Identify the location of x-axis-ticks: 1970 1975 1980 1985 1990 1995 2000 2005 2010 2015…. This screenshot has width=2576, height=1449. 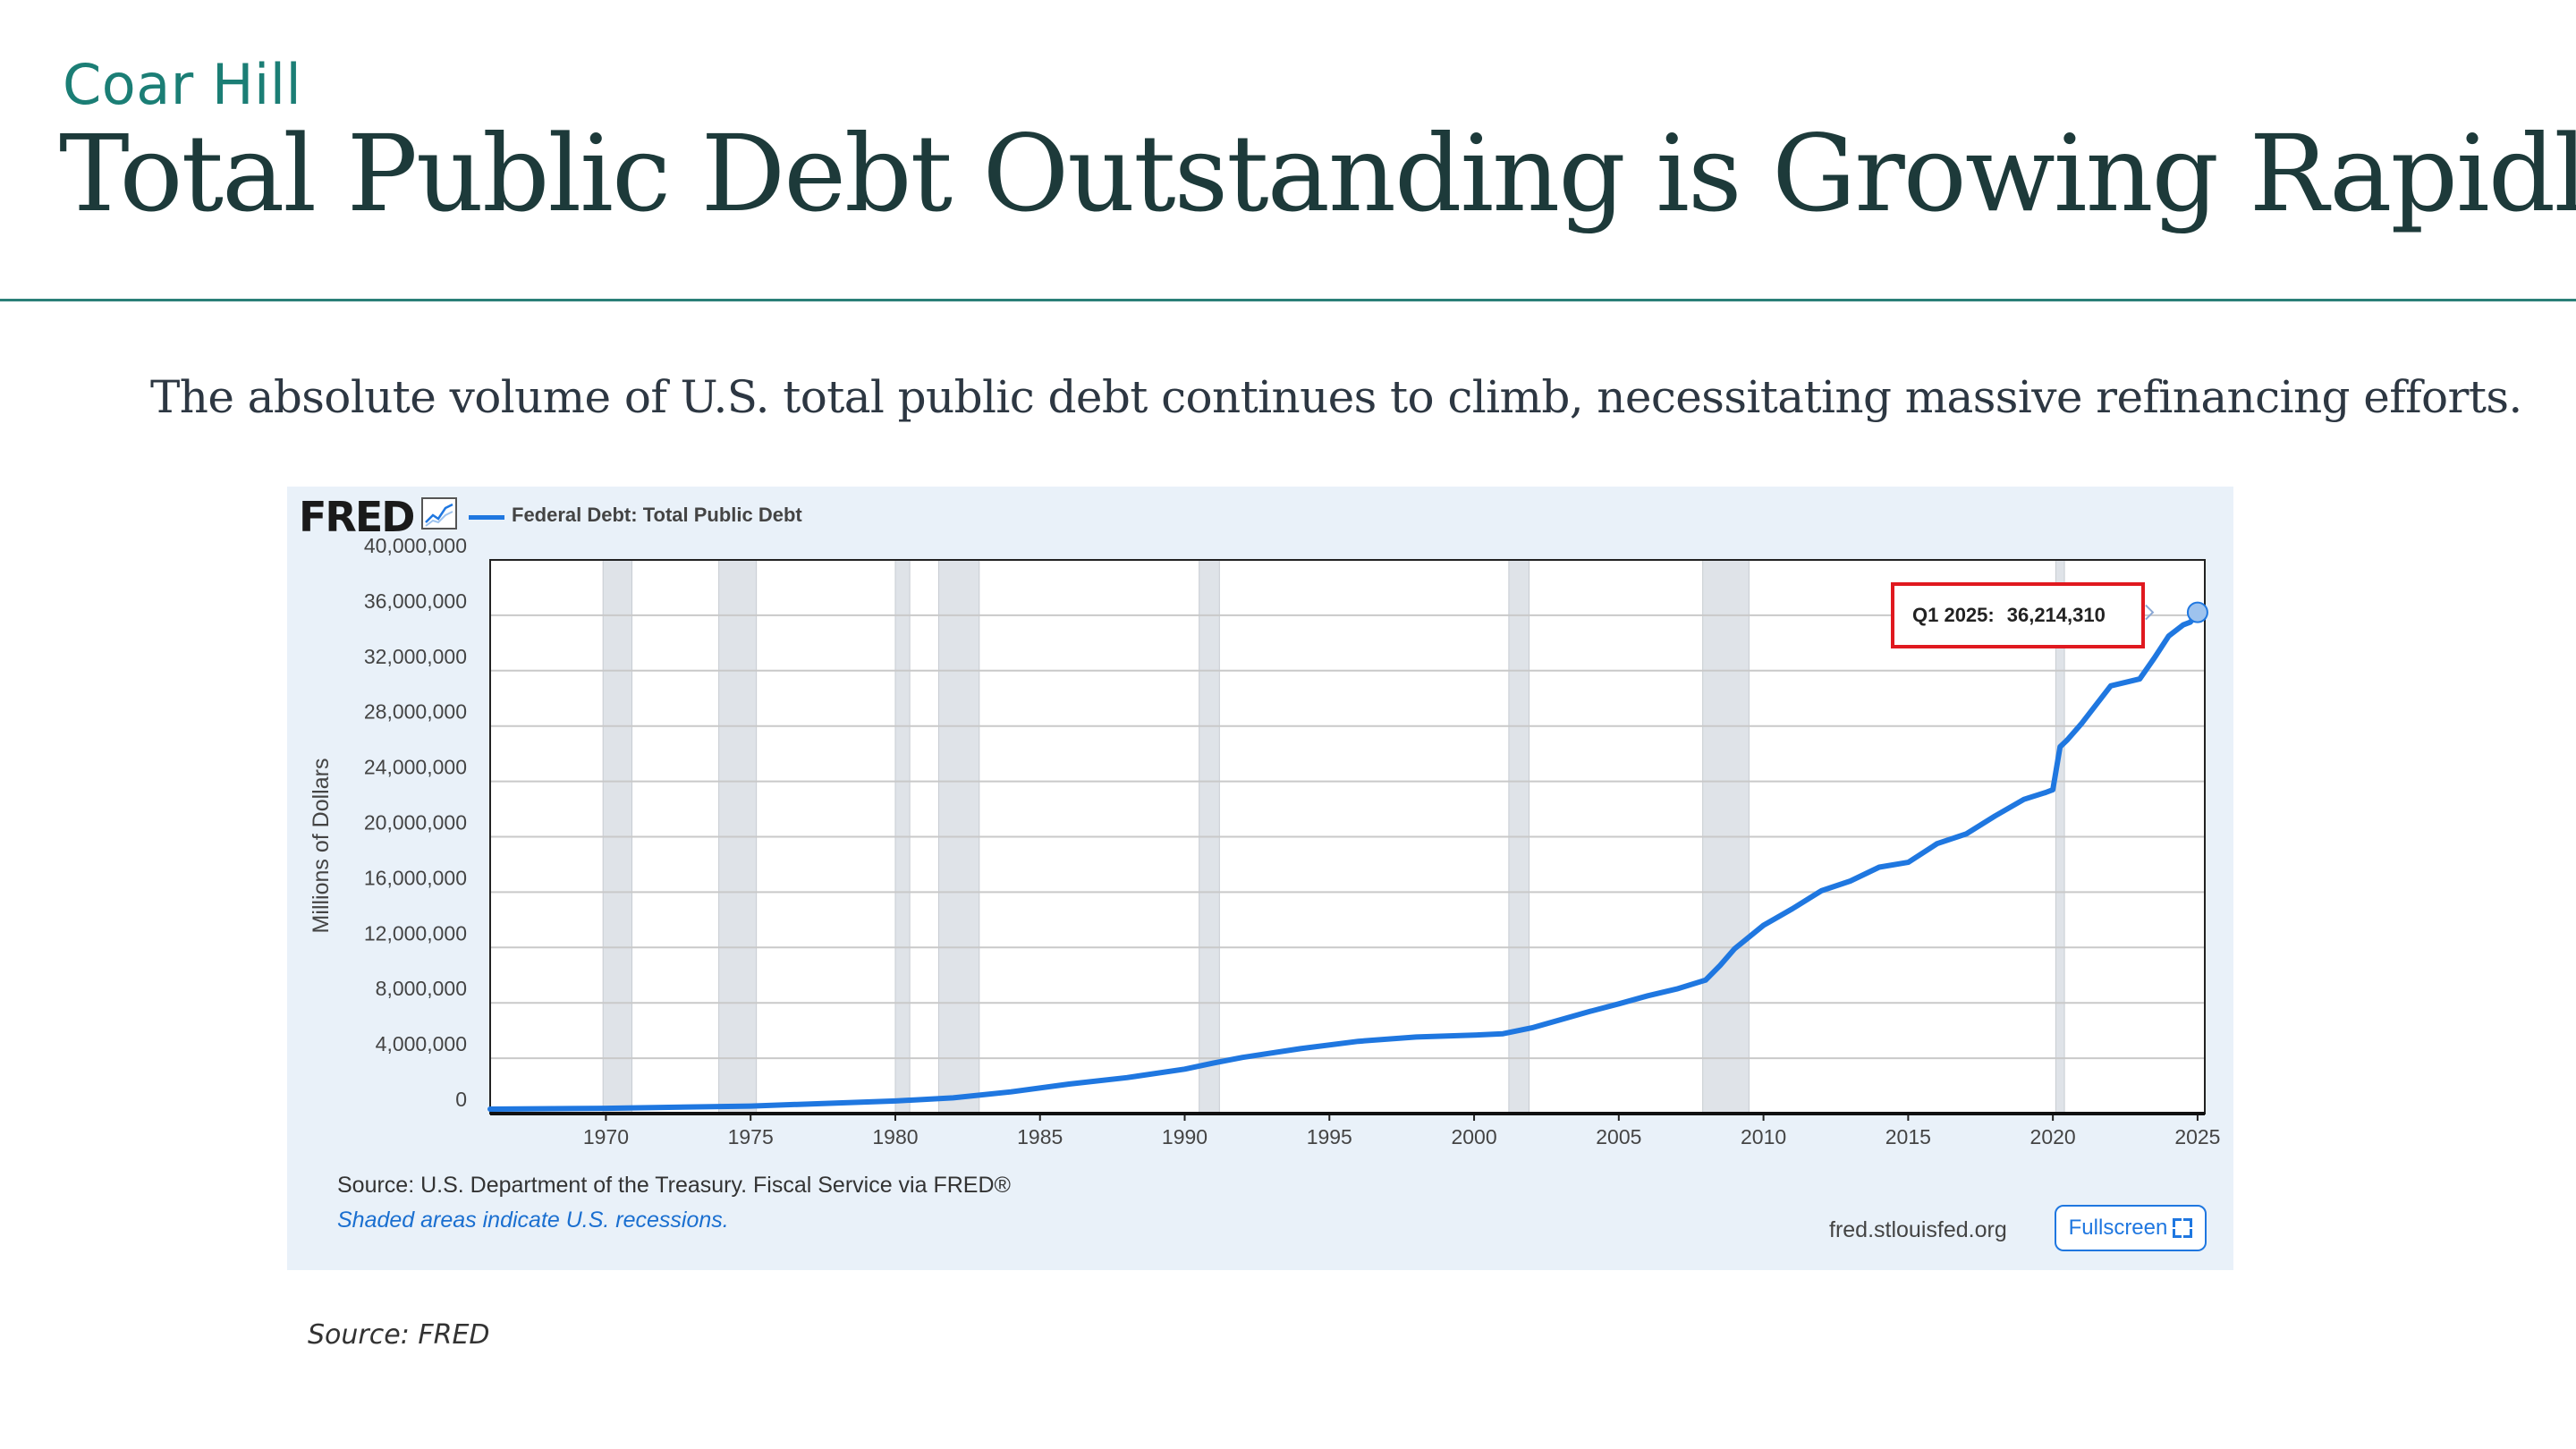
(1355, 1130).